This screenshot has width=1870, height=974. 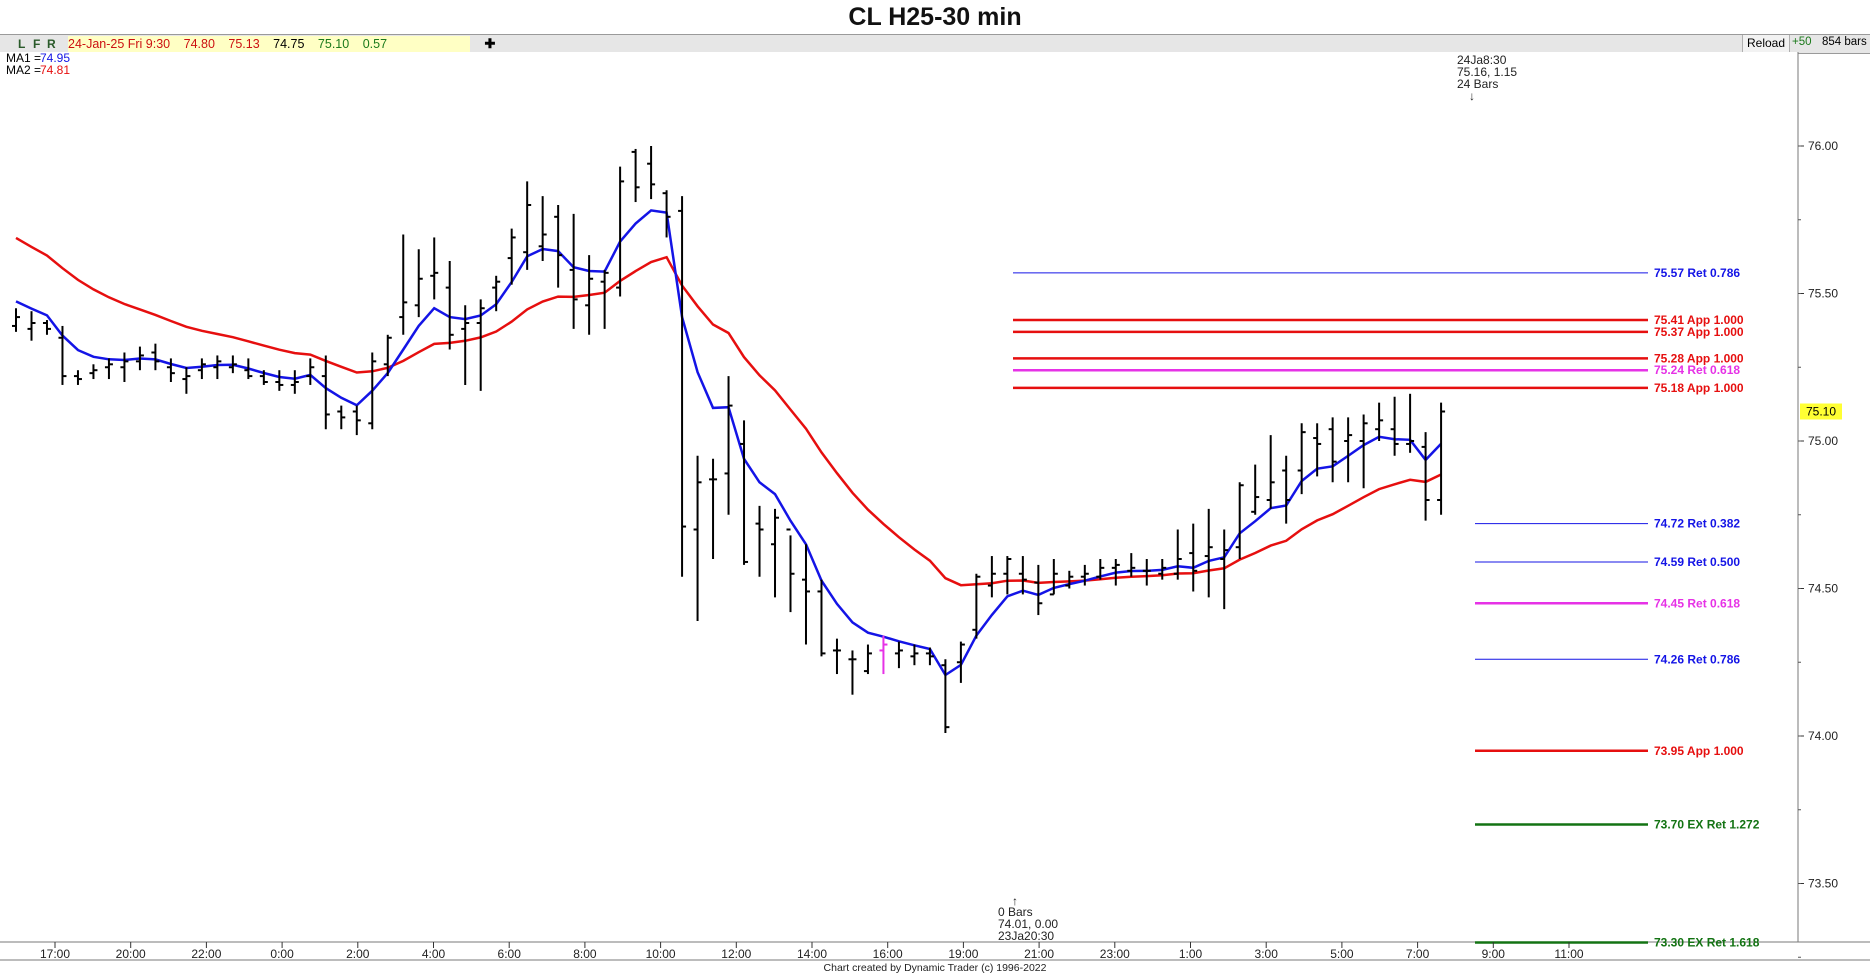 I want to click on time-tick-label: 2:00, so click(x=358, y=954).